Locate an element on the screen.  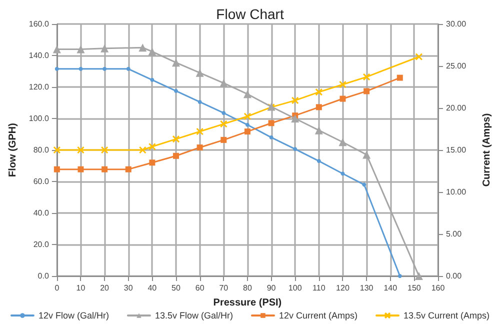
x-tick-label: 70 is located at coordinates (224, 288).